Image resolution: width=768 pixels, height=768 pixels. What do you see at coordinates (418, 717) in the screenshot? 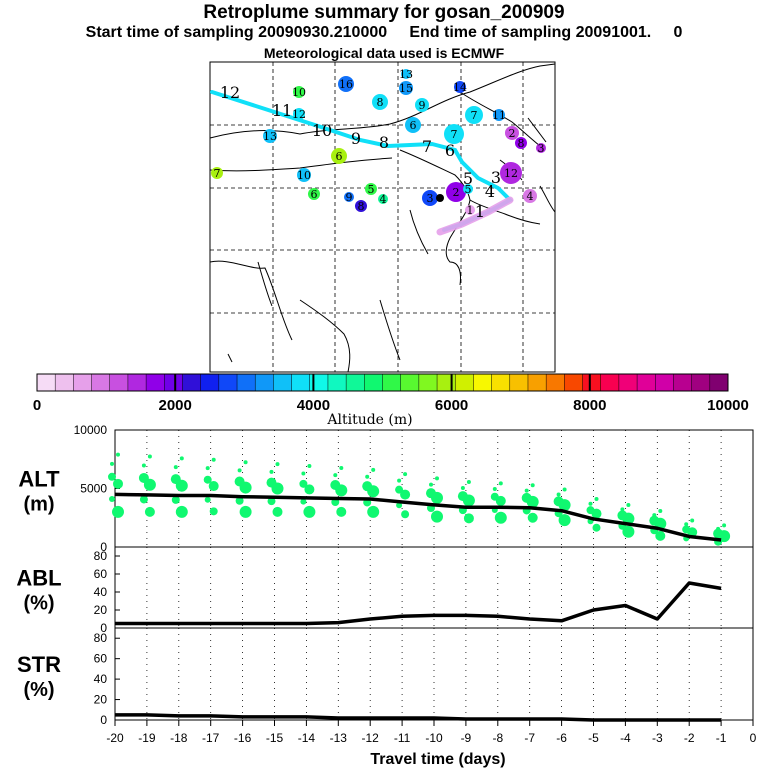
I see `series-line-str` at bounding box center [418, 717].